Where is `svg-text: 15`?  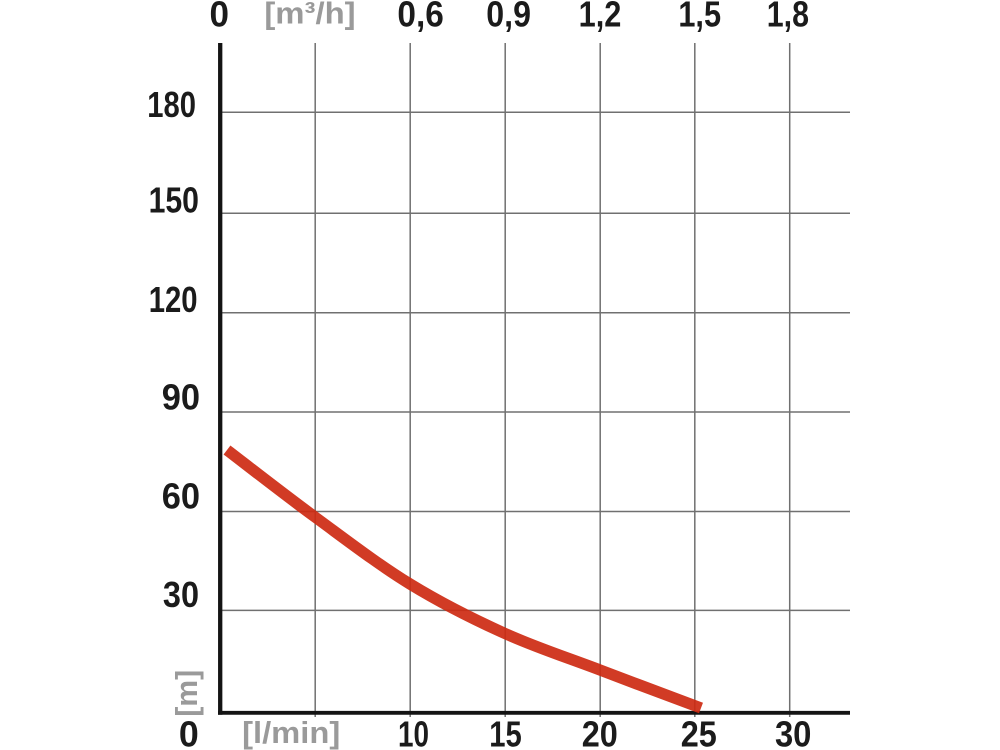
svg-text: 15 is located at coordinates (505, 732).